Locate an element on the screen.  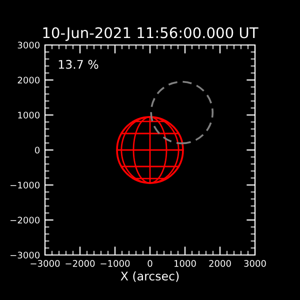
y-tick-label: 1000 is located at coordinates (29, 115).